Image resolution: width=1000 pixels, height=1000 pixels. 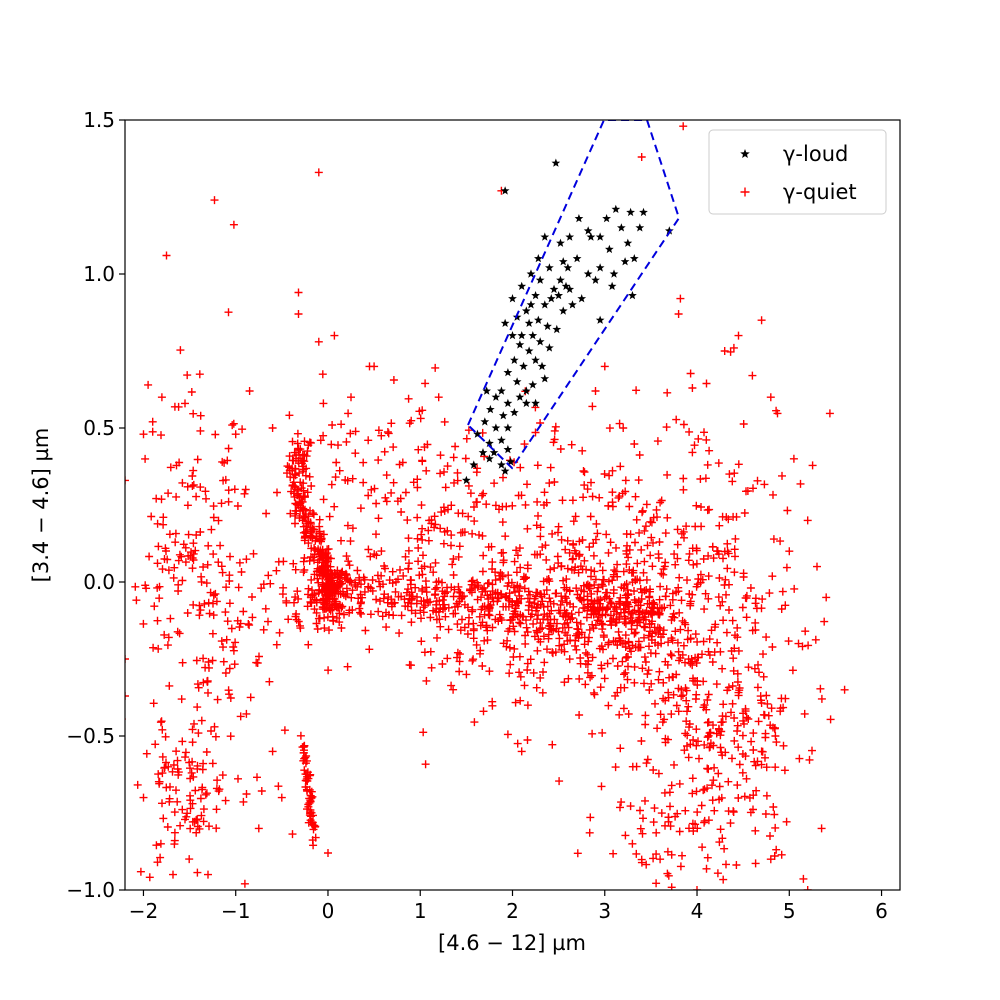 What do you see at coordinates (328, 911) in the screenshot?
I see `x-tick-label: 0` at bounding box center [328, 911].